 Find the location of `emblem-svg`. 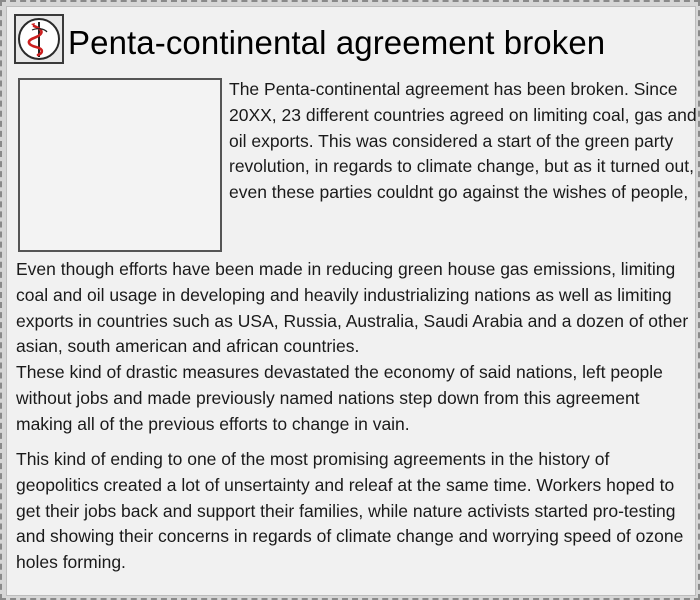

emblem-svg is located at coordinates (39, 39).